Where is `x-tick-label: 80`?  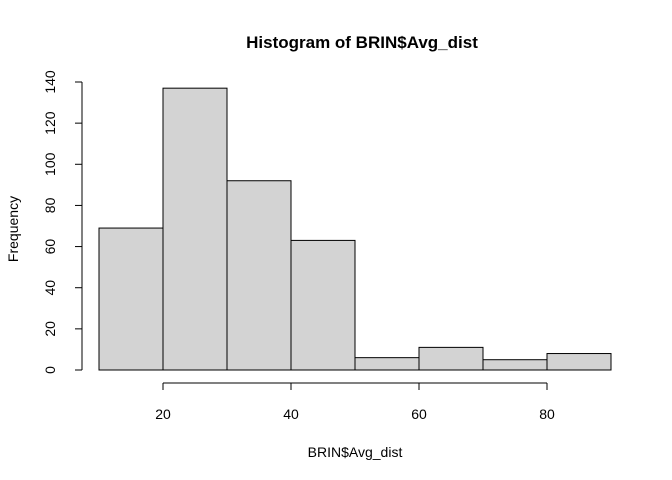 x-tick-label: 80 is located at coordinates (547, 414).